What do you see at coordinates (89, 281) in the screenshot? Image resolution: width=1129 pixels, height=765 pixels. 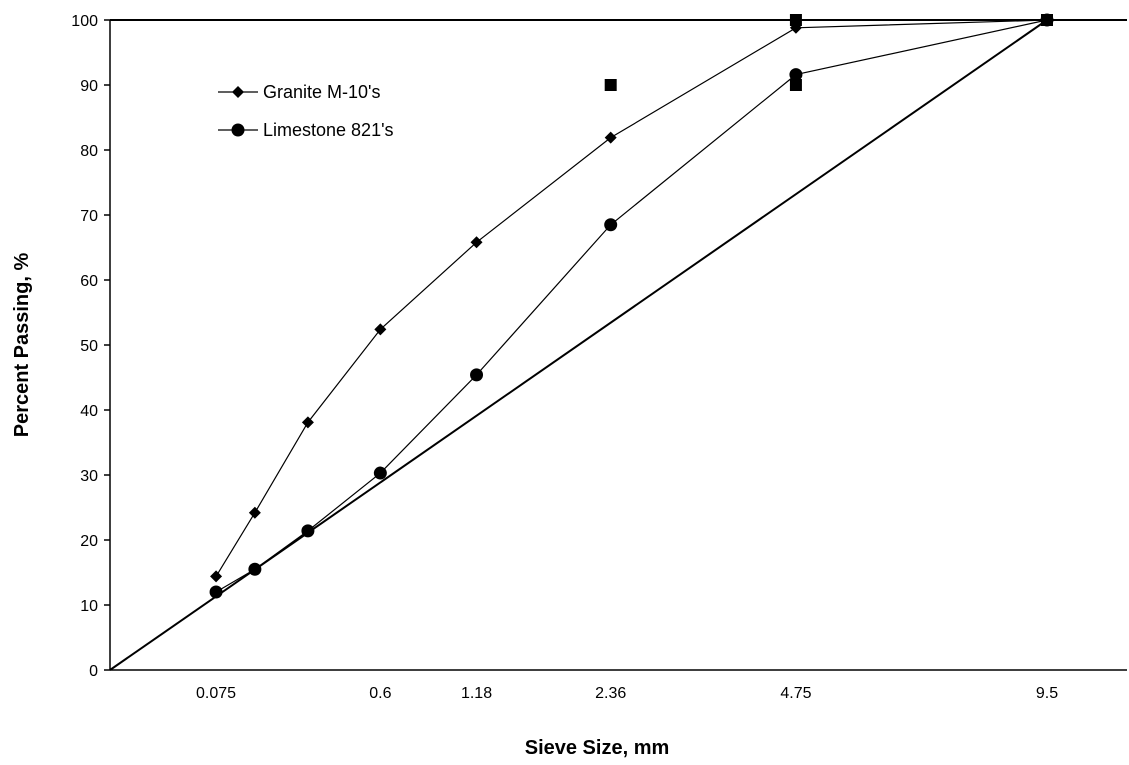 I see `y-tick-label: 60` at bounding box center [89, 281].